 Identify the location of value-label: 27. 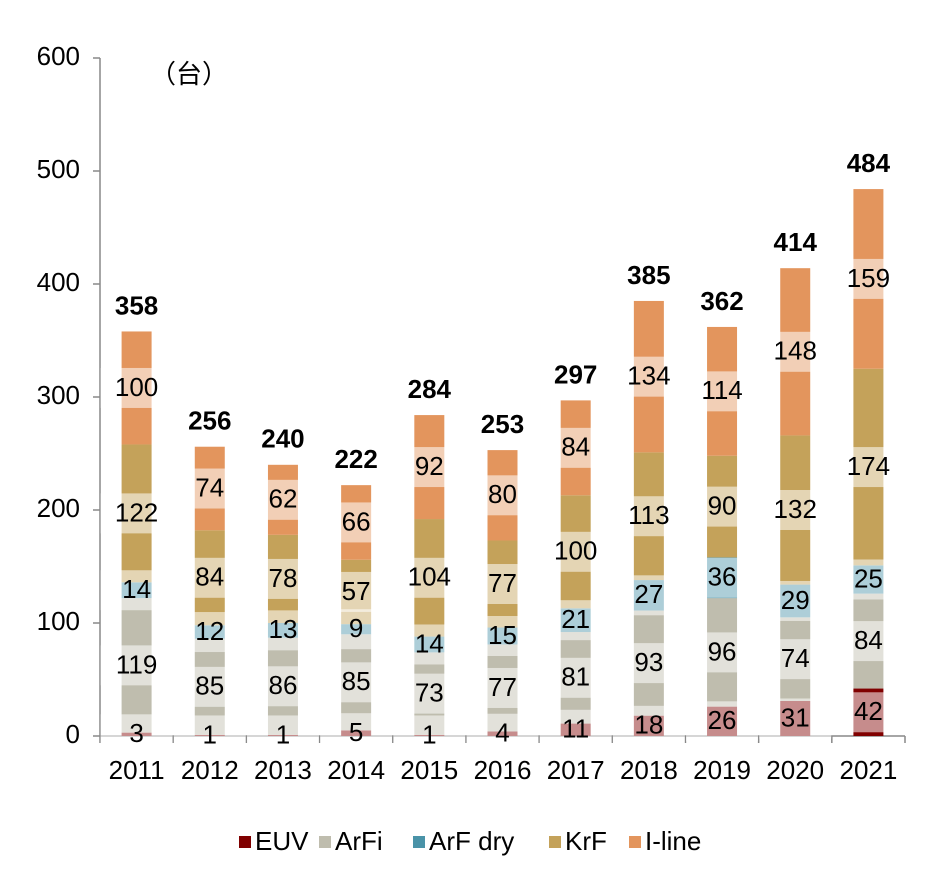
(648, 594).